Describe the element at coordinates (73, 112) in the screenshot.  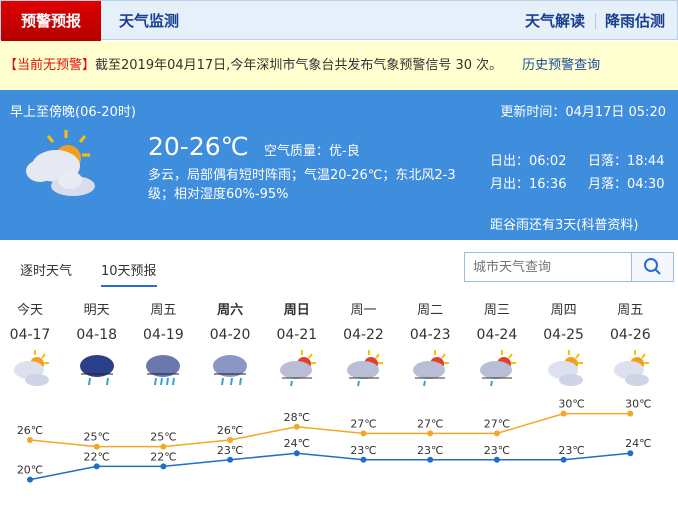
I see `forecast-period: 早上至傍晚(06-20时)` at that location.